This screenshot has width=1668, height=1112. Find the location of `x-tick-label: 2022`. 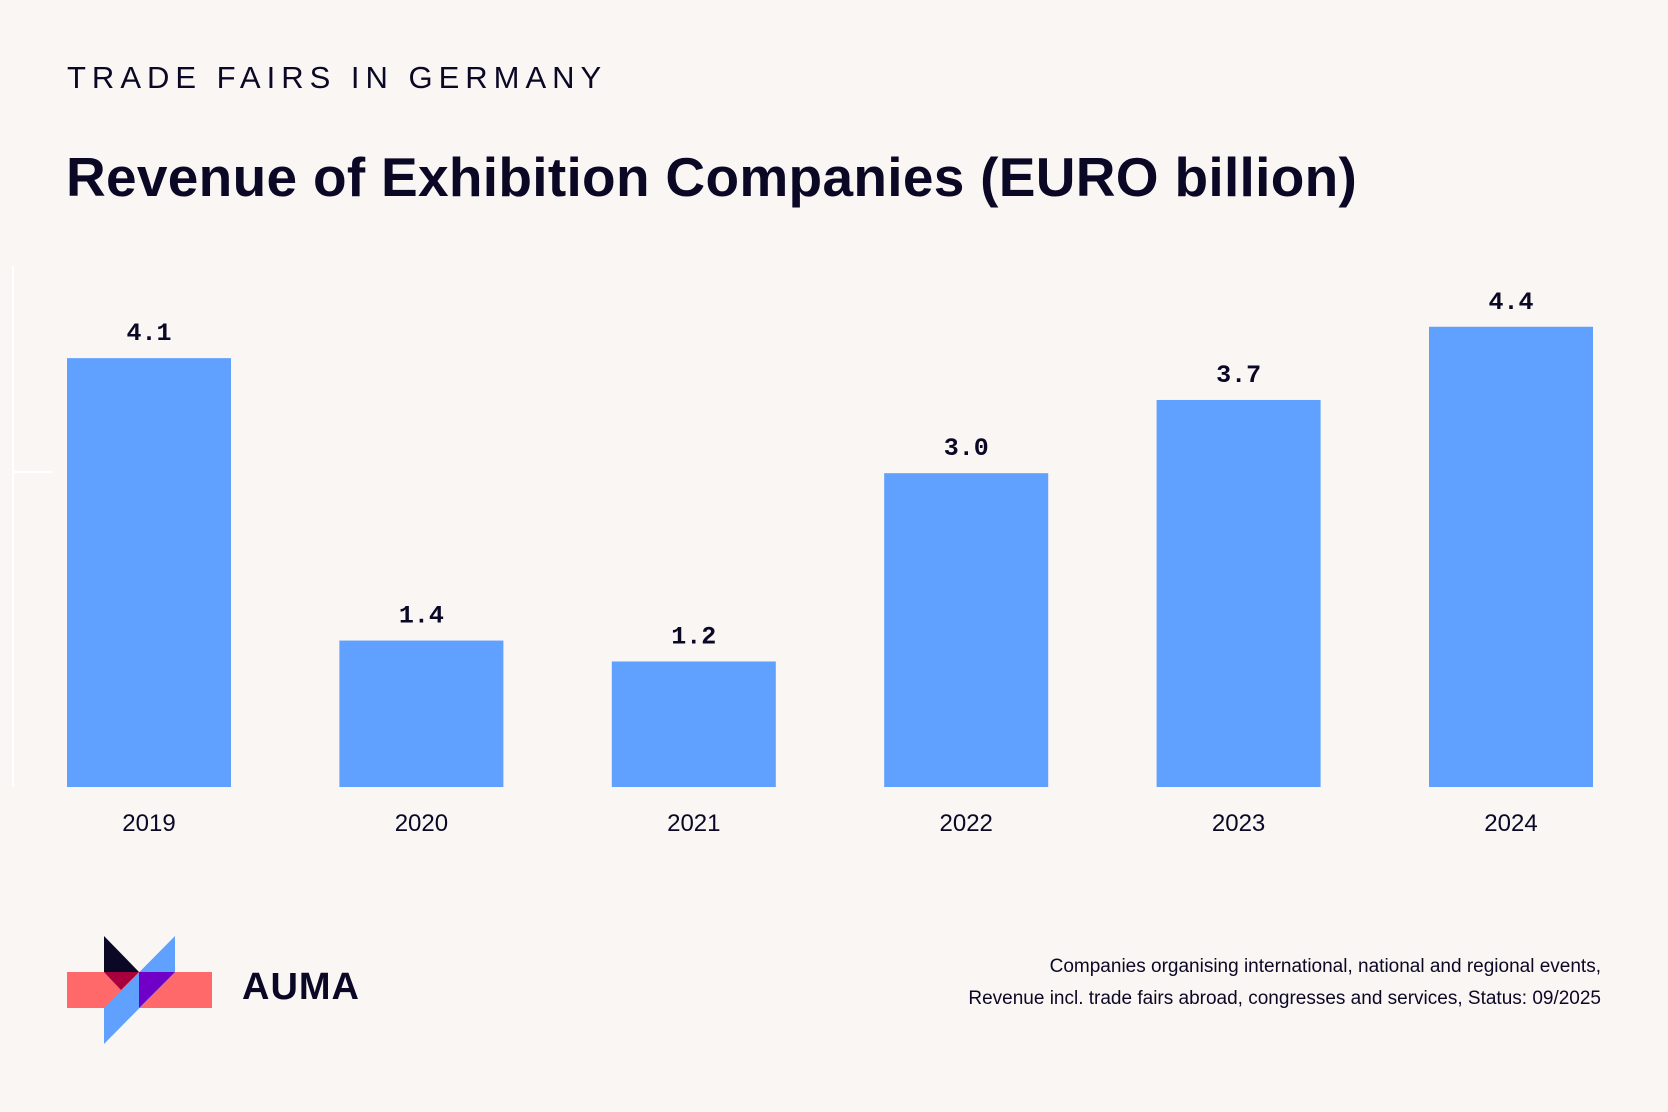

x-tick-label: 2022 is located at coordinates (966, 823).